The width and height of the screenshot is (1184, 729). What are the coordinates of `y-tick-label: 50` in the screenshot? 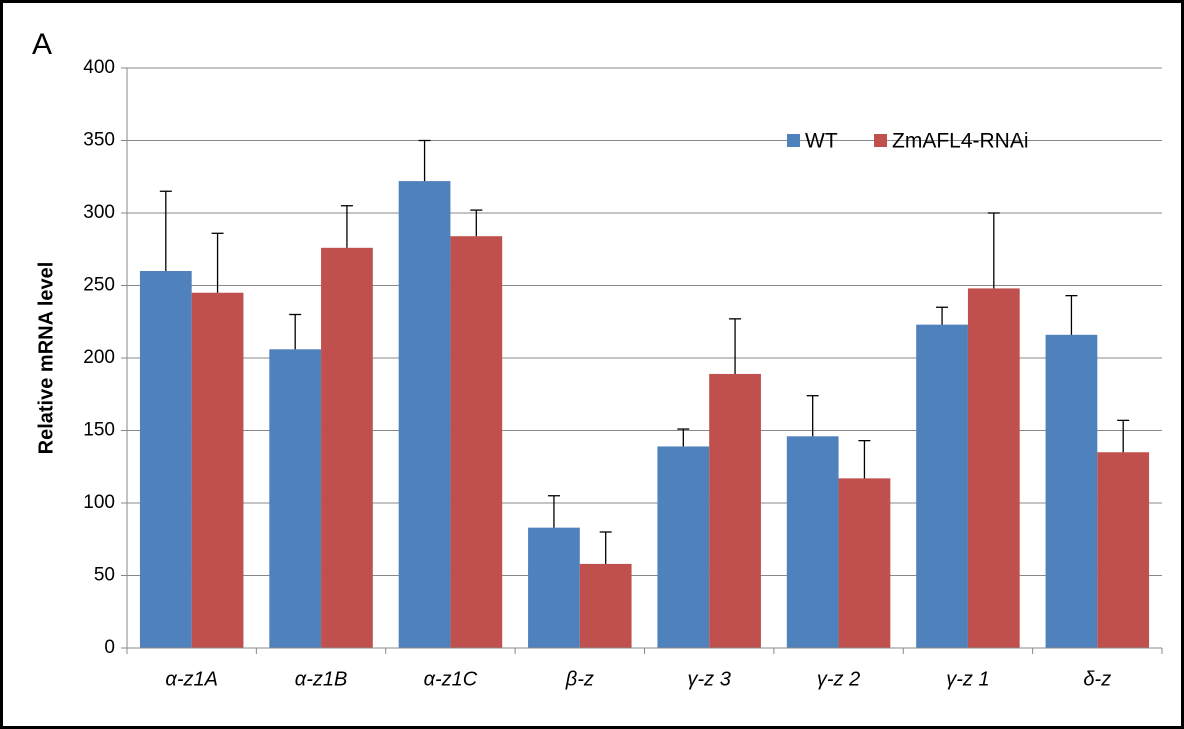 It's located at (104, 575).